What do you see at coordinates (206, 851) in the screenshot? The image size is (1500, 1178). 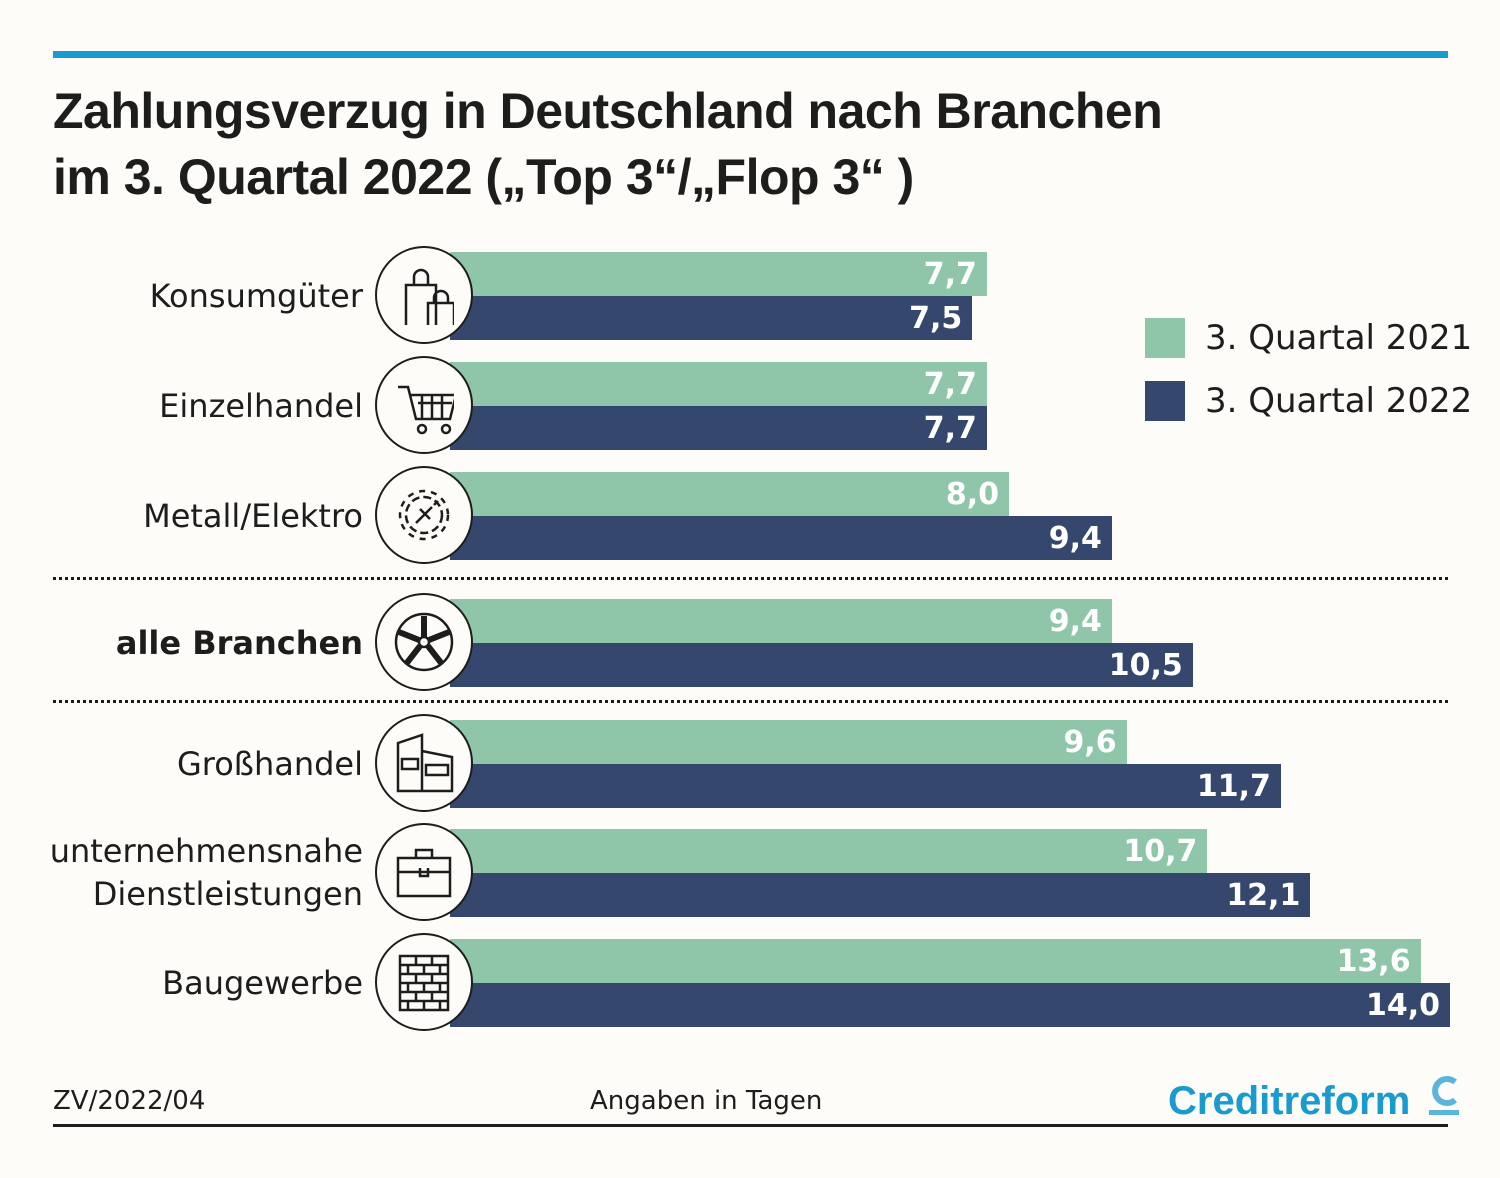 I see `category-label-line: unternehmensnahe` at bounding box center [206, 851].